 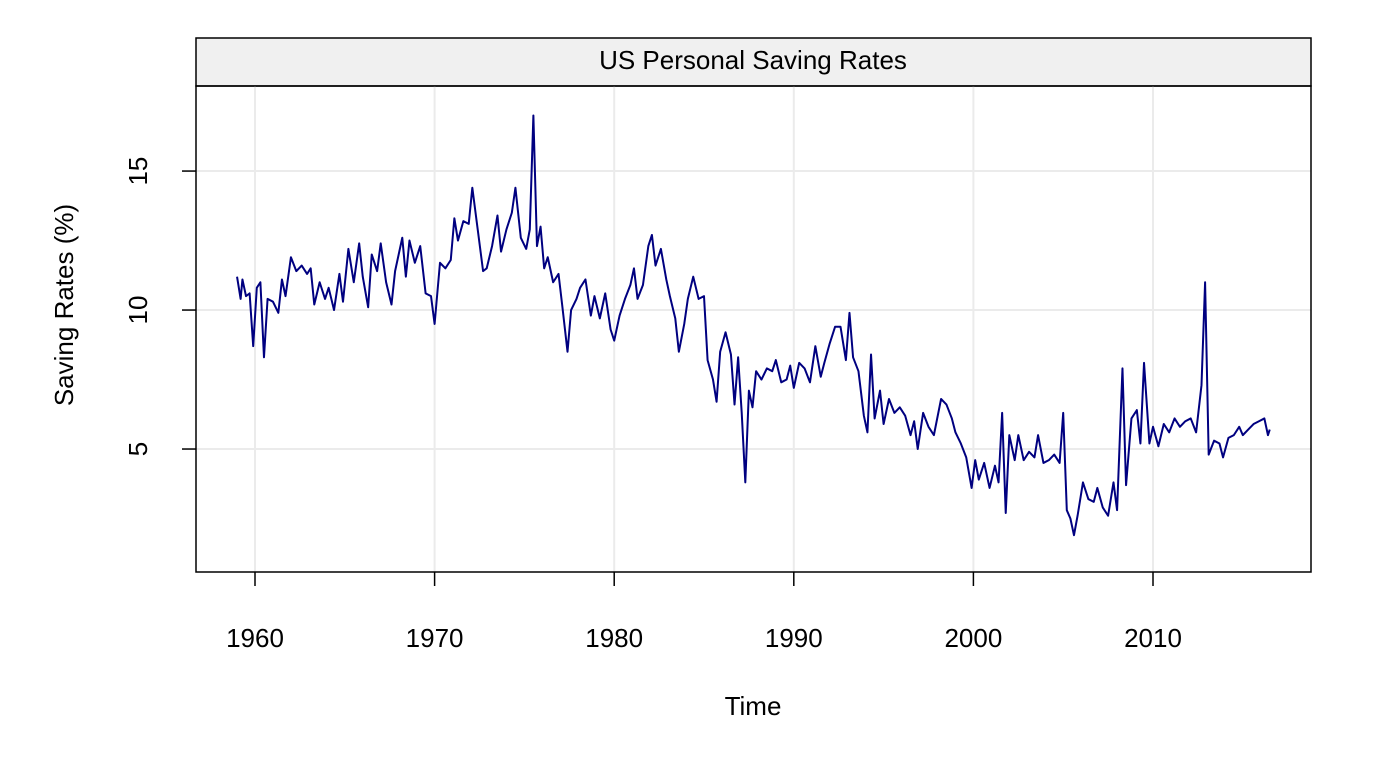 What do you see at coordinates (614, 638) in the screenshot?
I see `x-tick-label: 1980` at bounding box center [614, 638].